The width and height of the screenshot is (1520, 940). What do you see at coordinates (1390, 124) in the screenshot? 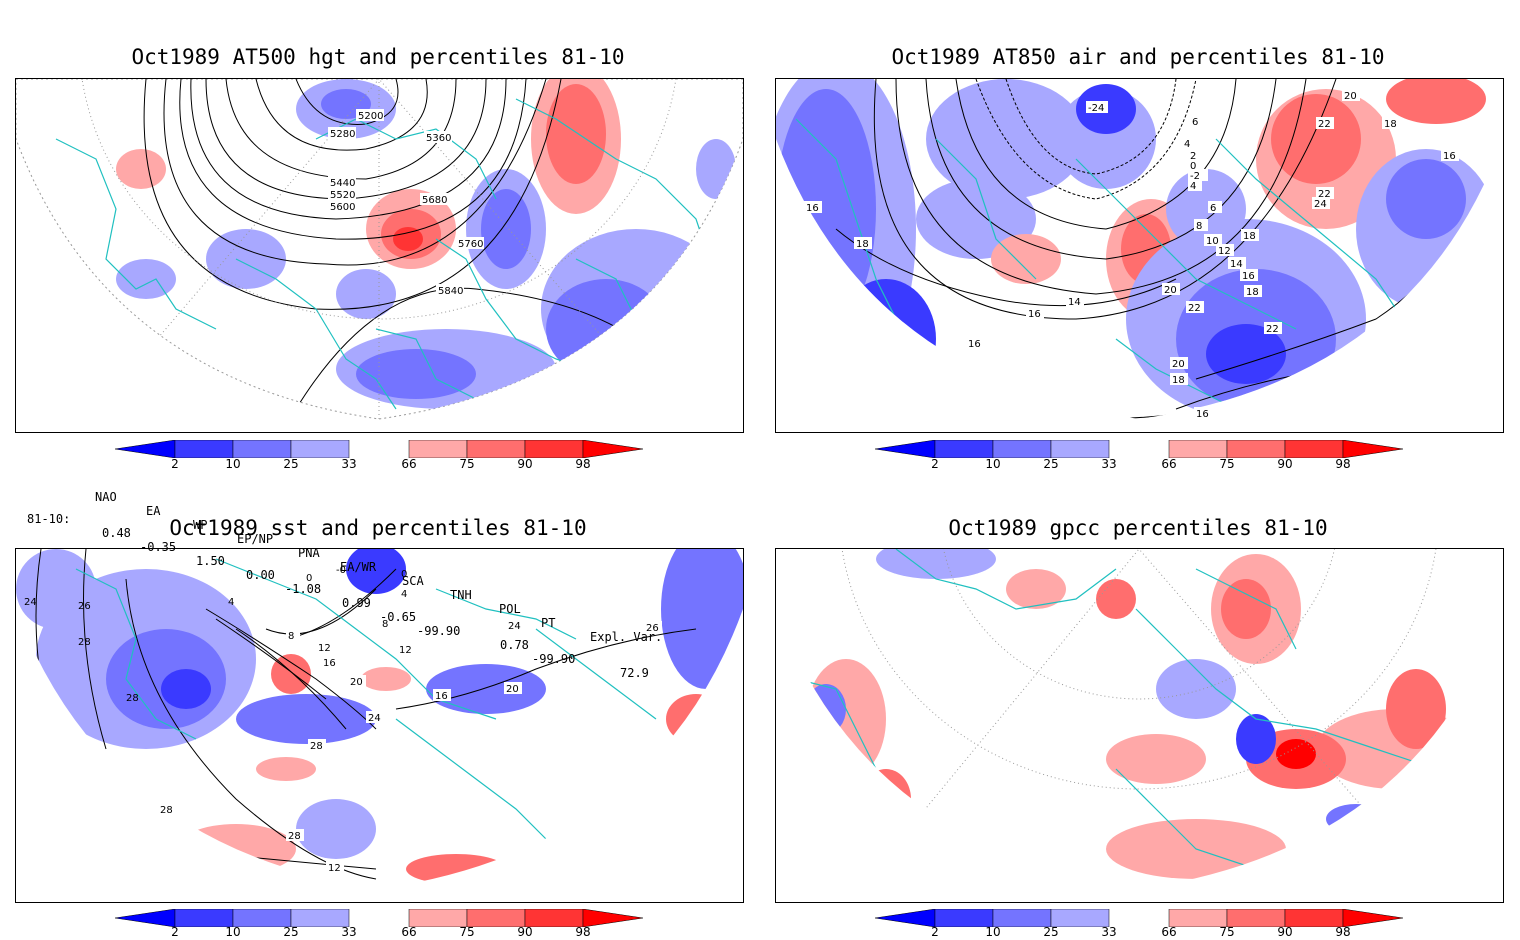
I see `contour-label-a30: 18` at bounding box center [1390, 124].